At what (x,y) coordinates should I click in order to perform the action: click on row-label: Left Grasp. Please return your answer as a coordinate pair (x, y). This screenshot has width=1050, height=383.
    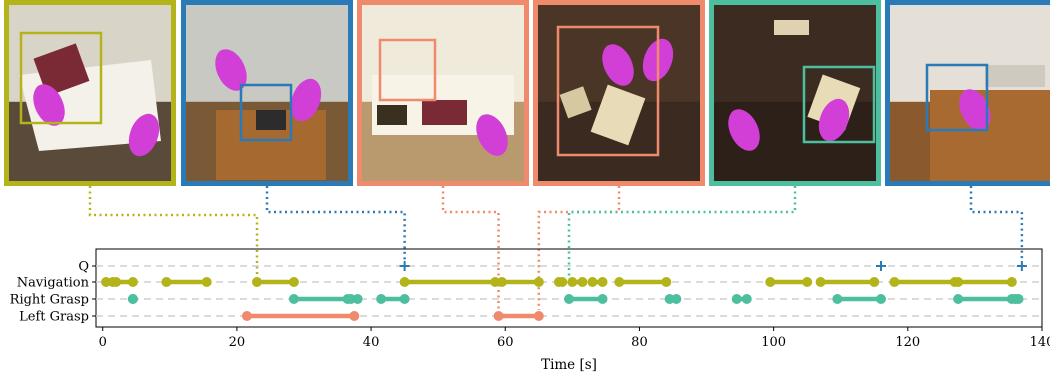
    Looking at the image, I should click on (54, 317).